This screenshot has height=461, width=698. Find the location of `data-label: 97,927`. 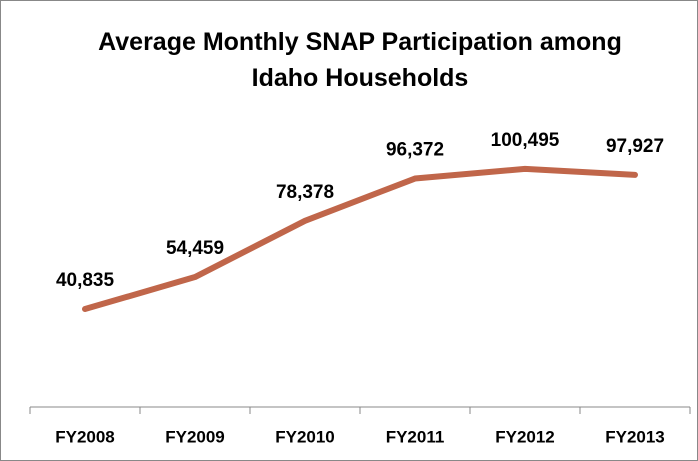

data-label: 97,927 is located at coordinates (635, 146).